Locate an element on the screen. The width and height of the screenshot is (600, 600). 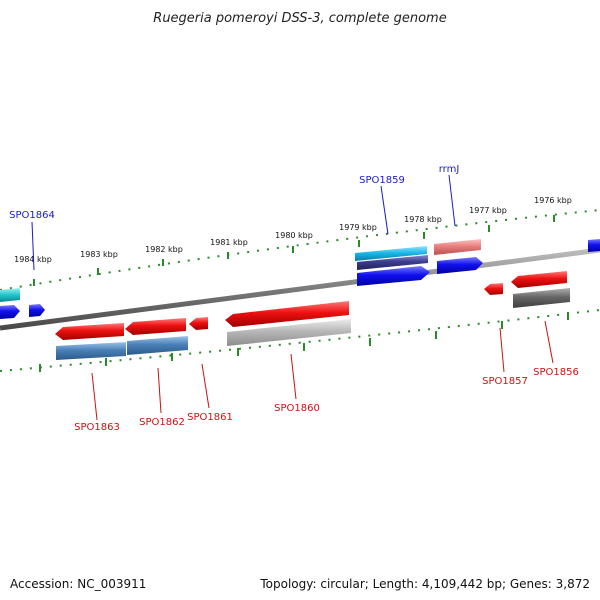
genome-backbone is located at coordinates (300, 289).